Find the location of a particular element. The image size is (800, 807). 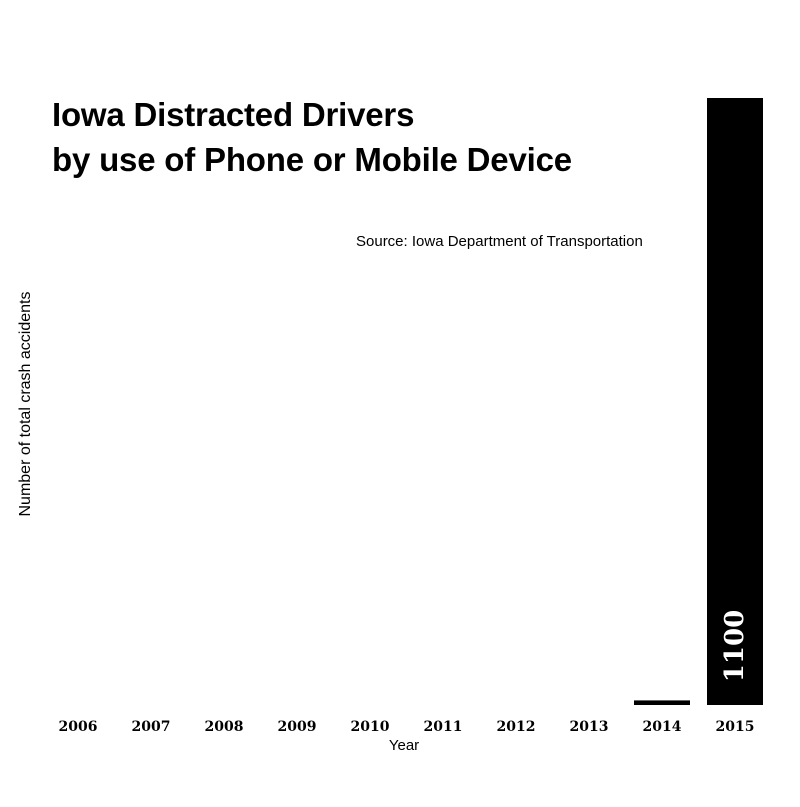

x-tick-label-2009: 2009 is located at coordinates (297, 727).